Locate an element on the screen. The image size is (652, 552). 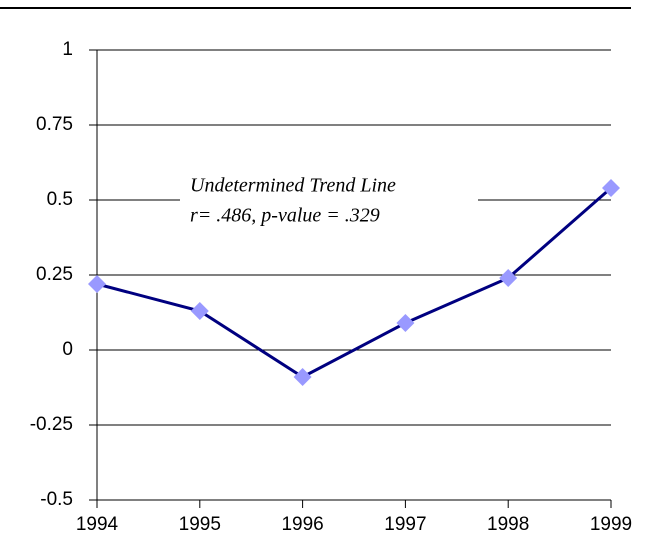
x-tick-label: 1995 is located at coordinates (200, 524).